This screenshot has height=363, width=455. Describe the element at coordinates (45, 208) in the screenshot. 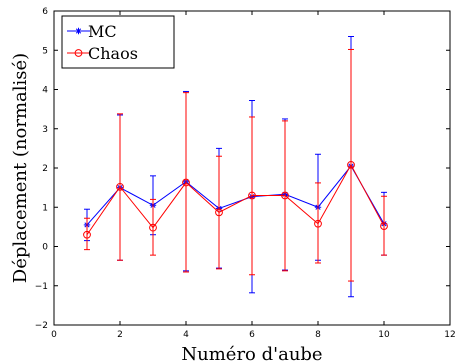

I see `y-tick-label: 1` at that location.